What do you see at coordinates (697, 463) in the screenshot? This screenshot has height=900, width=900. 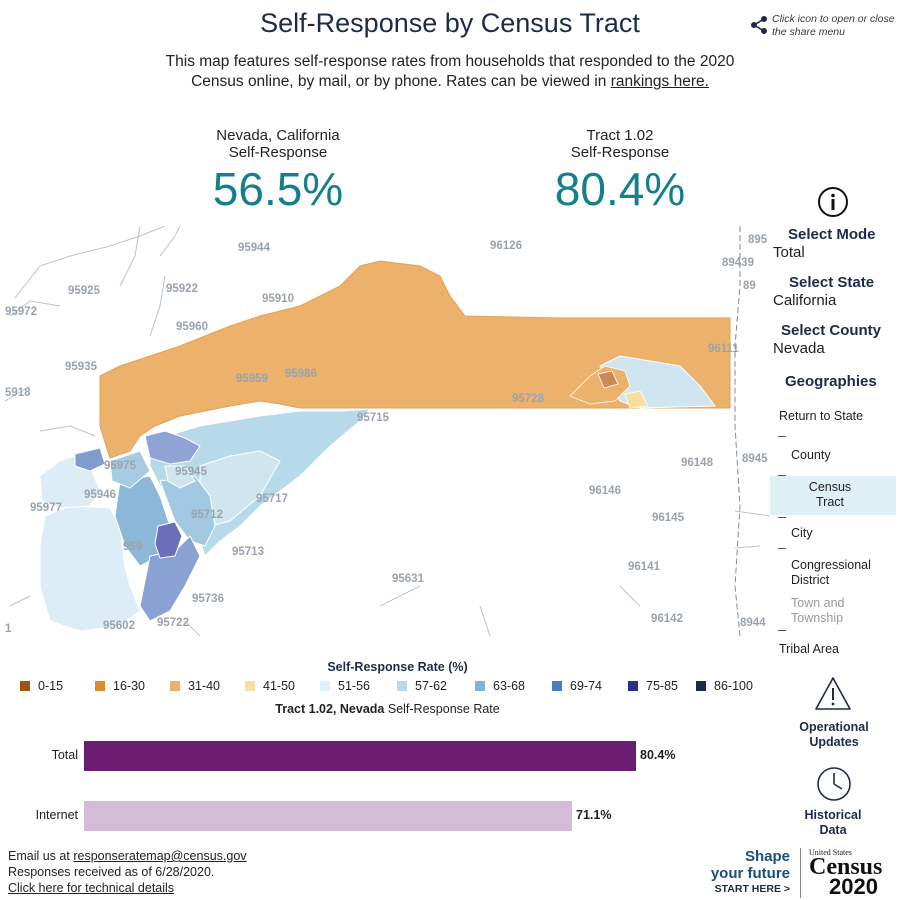 I see `zip-label: 96148` at bounding box center [697, 463].